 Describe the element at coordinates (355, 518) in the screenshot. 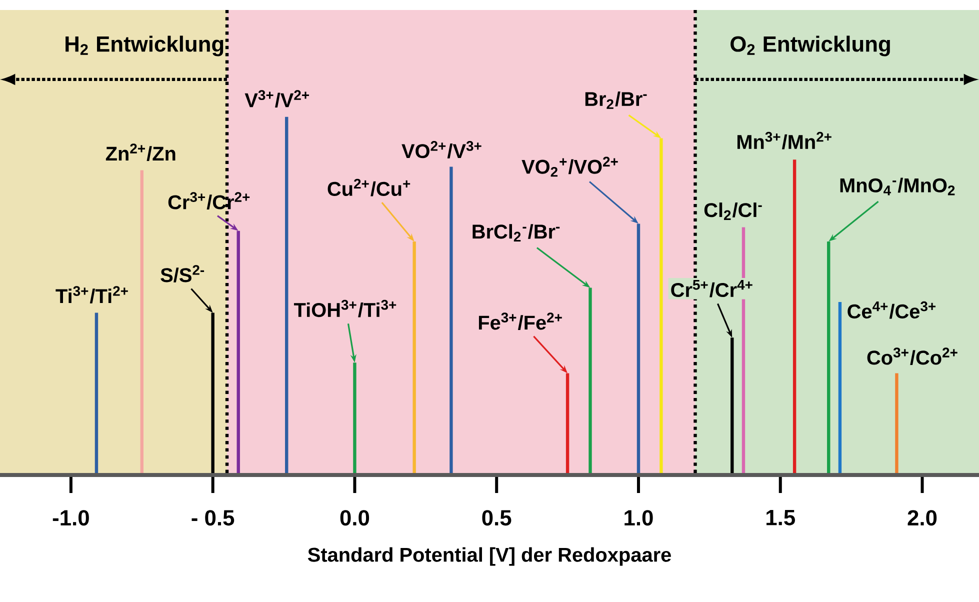

I see `x-tick-label: 0.0` at that location.